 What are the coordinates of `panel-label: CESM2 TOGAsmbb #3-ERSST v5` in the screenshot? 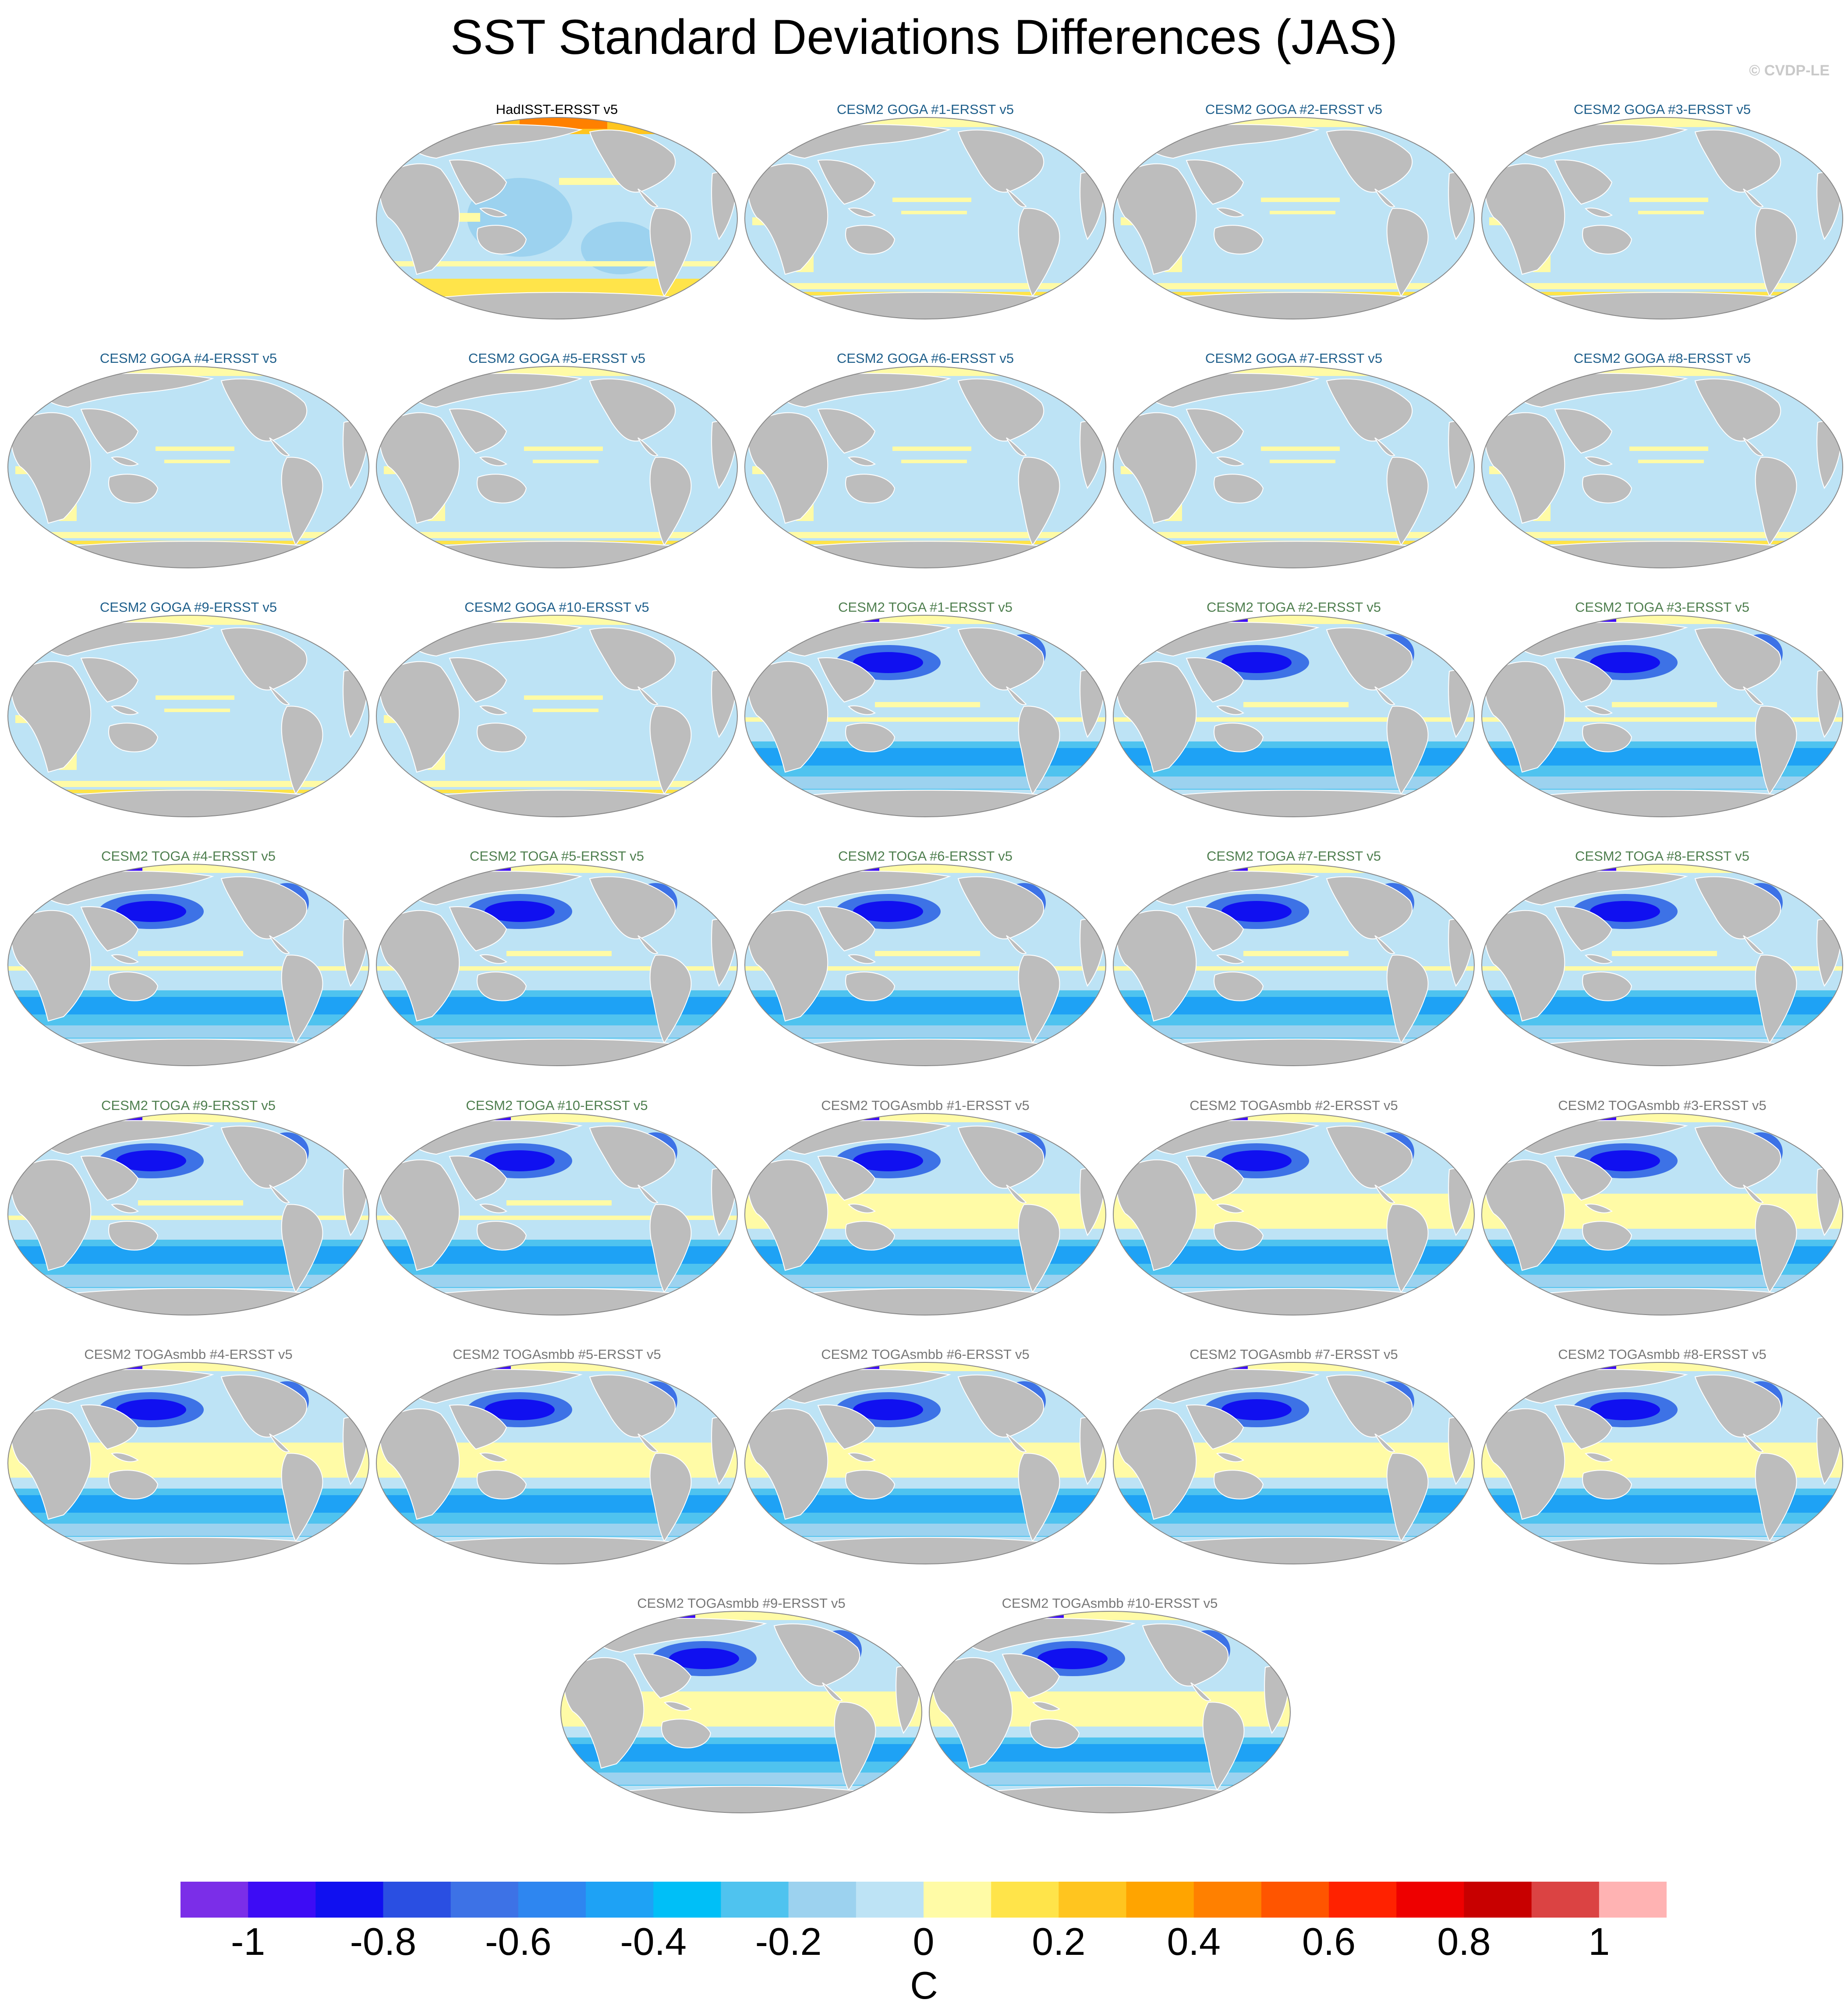 It's located at (1662, 1105).